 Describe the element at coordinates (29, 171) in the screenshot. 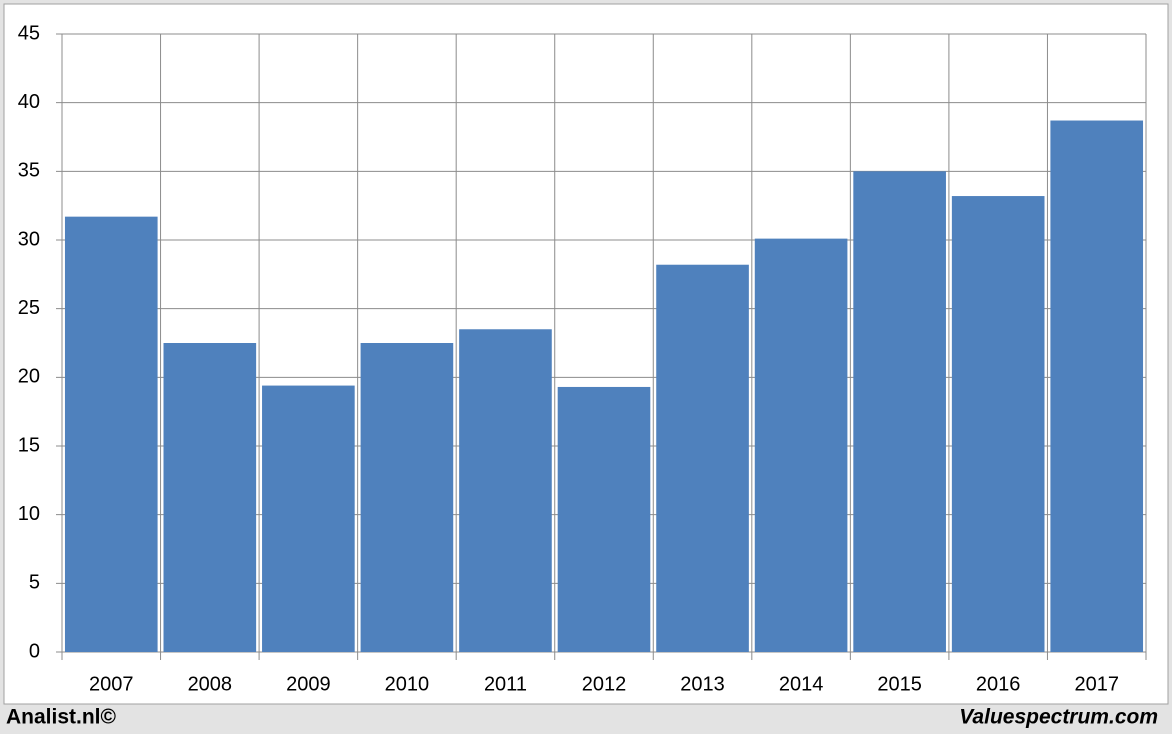

I see `y-tick-label: 35` at that location.